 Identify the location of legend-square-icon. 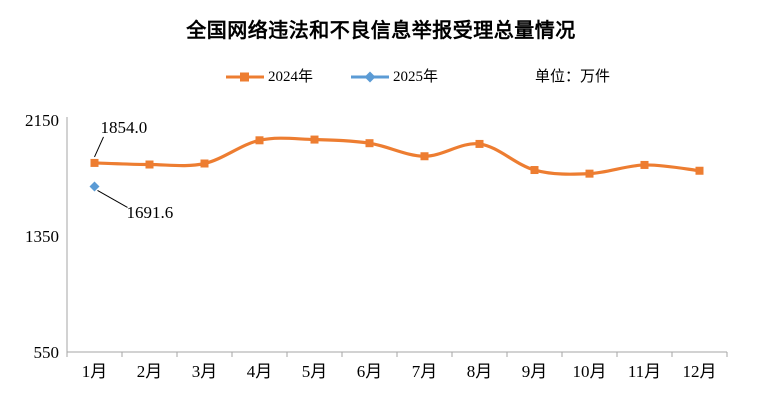
(244, 77).